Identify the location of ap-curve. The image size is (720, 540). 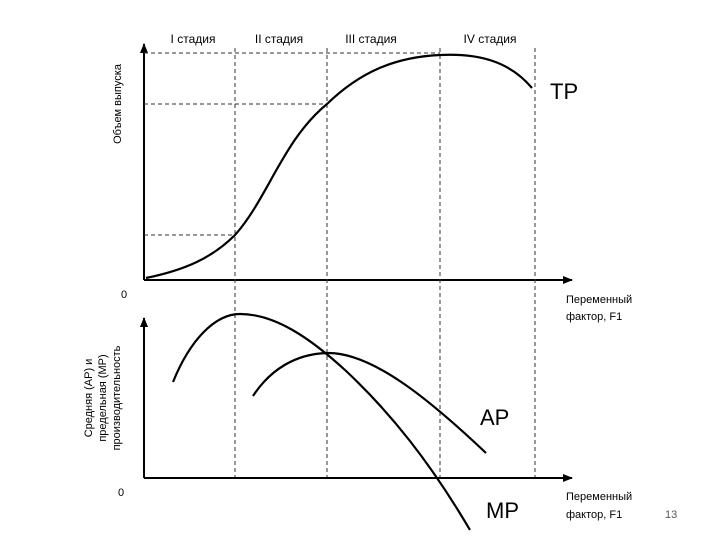
(369, 402).